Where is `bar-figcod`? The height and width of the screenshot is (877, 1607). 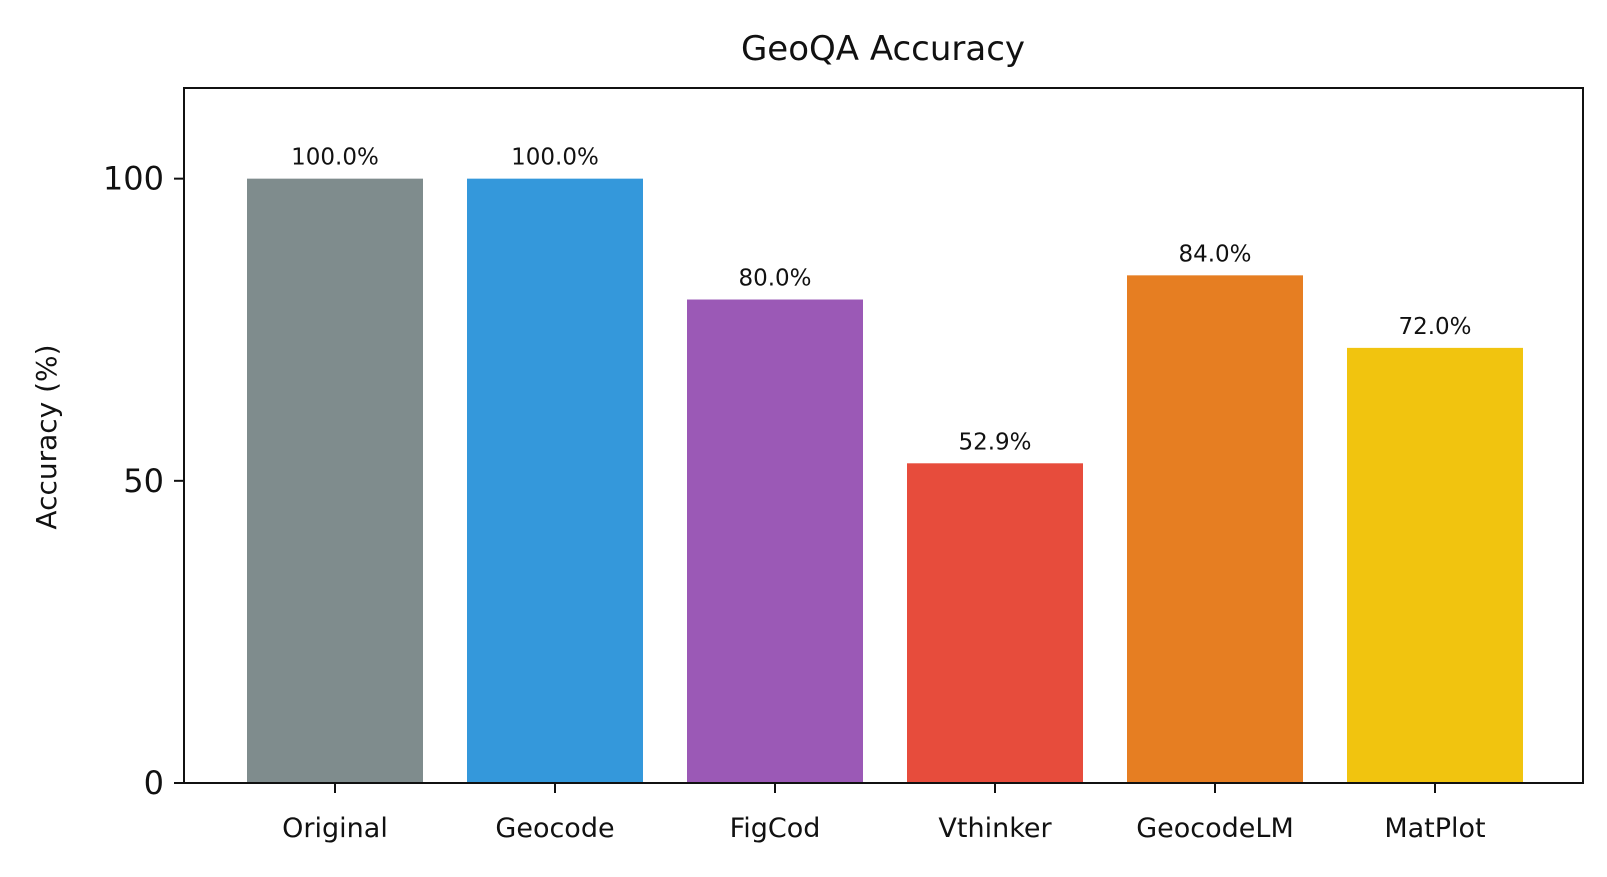 bar-figcod is located at coordinates (775, 541).